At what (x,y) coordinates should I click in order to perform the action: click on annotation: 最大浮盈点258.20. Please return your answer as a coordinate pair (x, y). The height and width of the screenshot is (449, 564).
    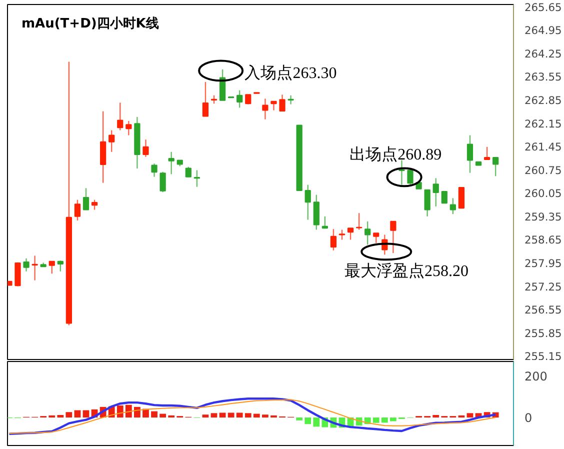
    Looking at the image, I should click on (406, 271).